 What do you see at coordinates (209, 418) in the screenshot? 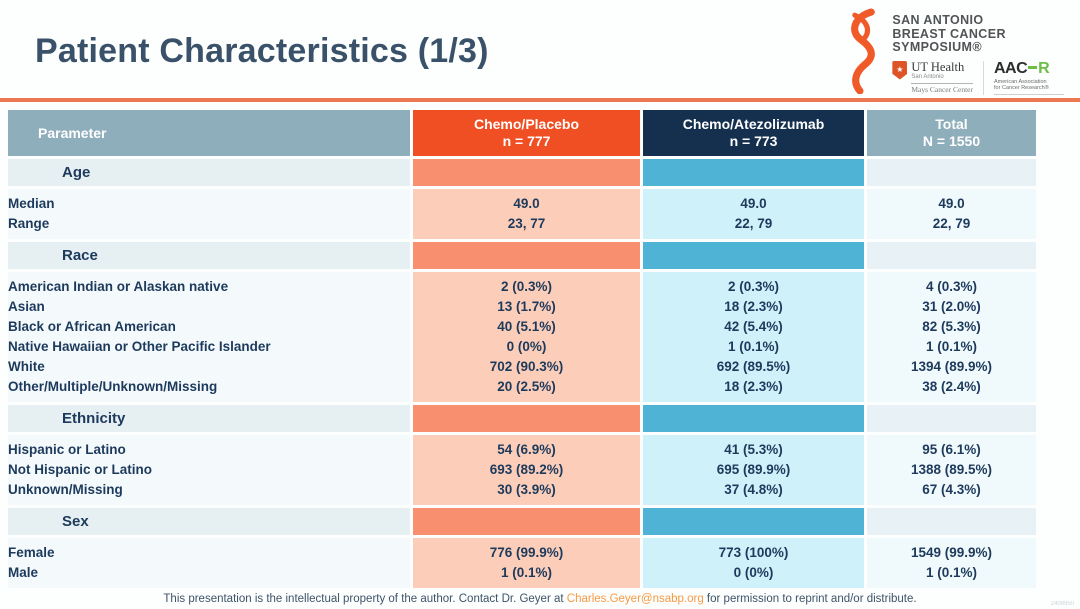
I see `section-header-ethnicity: Ethnicity` at bounding box center [209, 418].